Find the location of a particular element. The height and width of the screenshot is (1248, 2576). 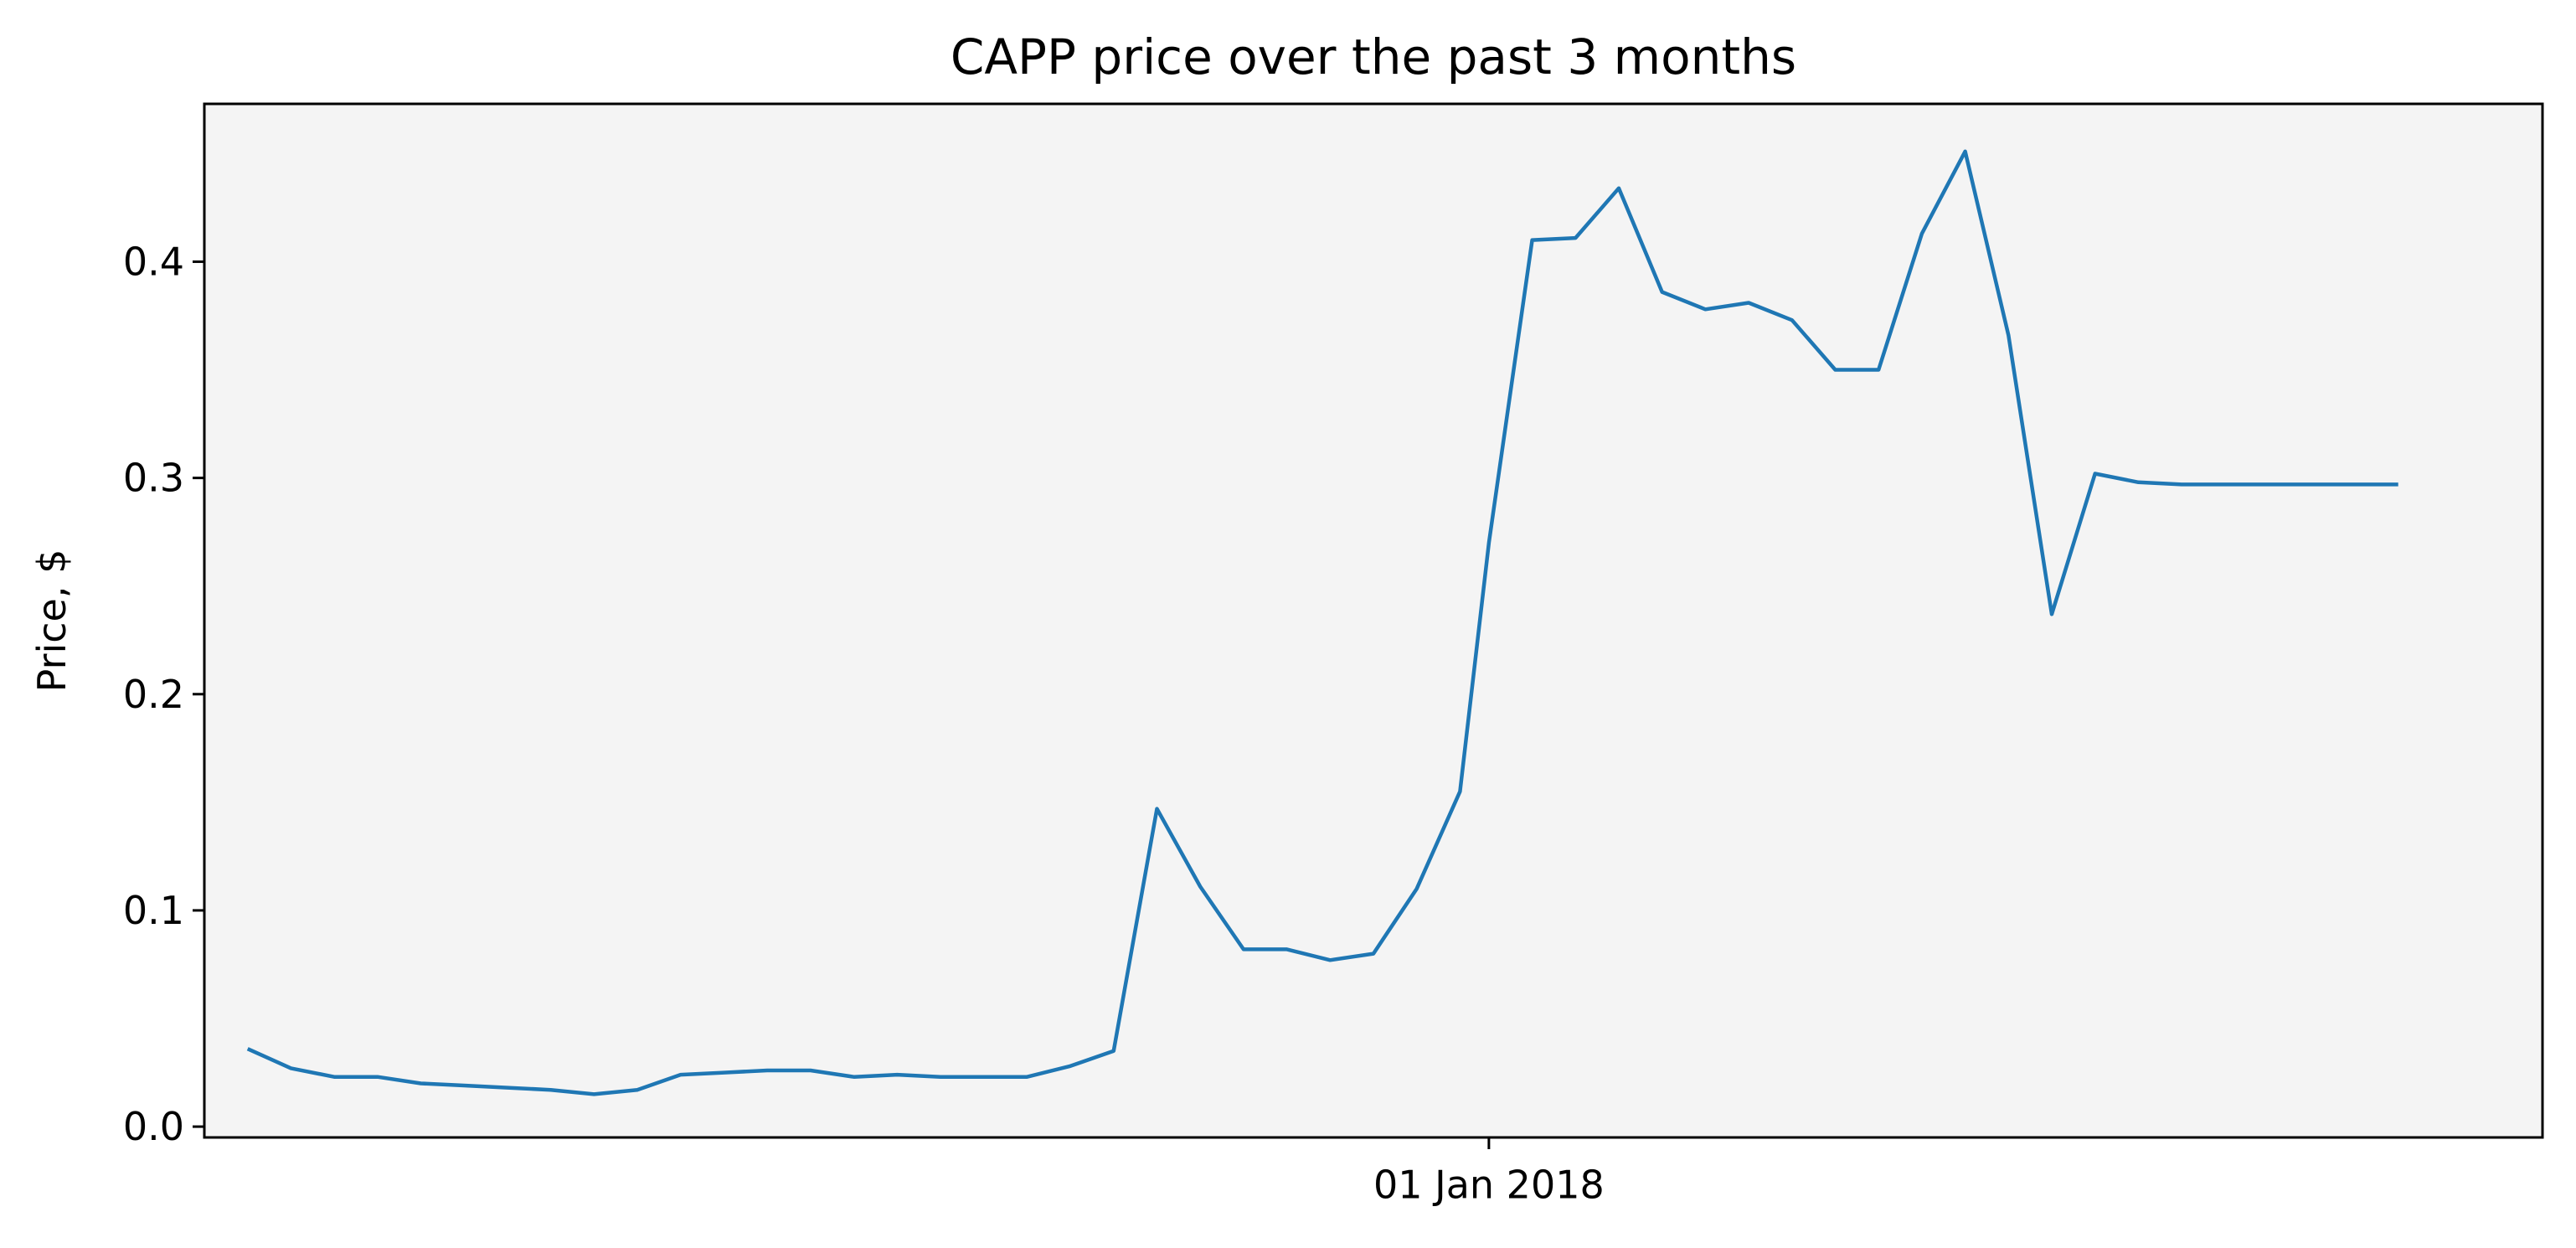

y-tick-label: 0.3 is located at coordinates (153, 479).